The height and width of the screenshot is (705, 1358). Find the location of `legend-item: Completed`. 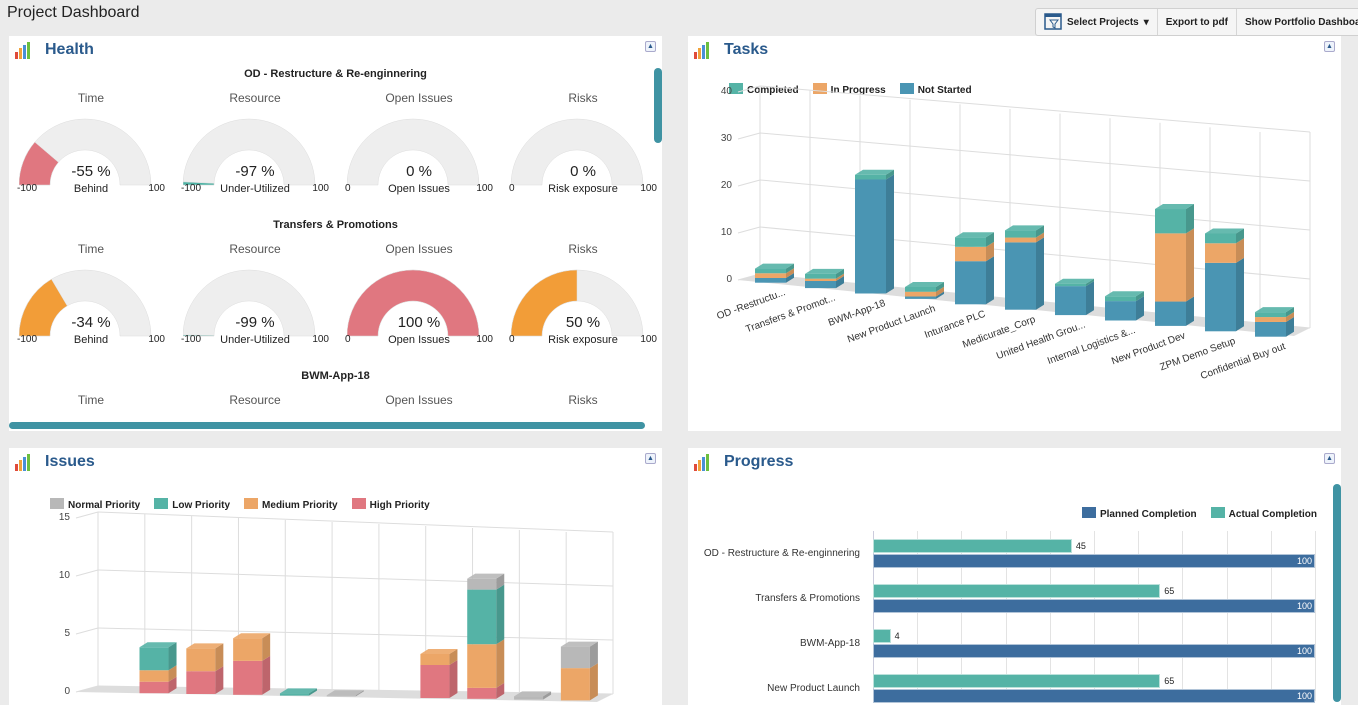

legend-item: Completed is located at coordinates (764, 89).